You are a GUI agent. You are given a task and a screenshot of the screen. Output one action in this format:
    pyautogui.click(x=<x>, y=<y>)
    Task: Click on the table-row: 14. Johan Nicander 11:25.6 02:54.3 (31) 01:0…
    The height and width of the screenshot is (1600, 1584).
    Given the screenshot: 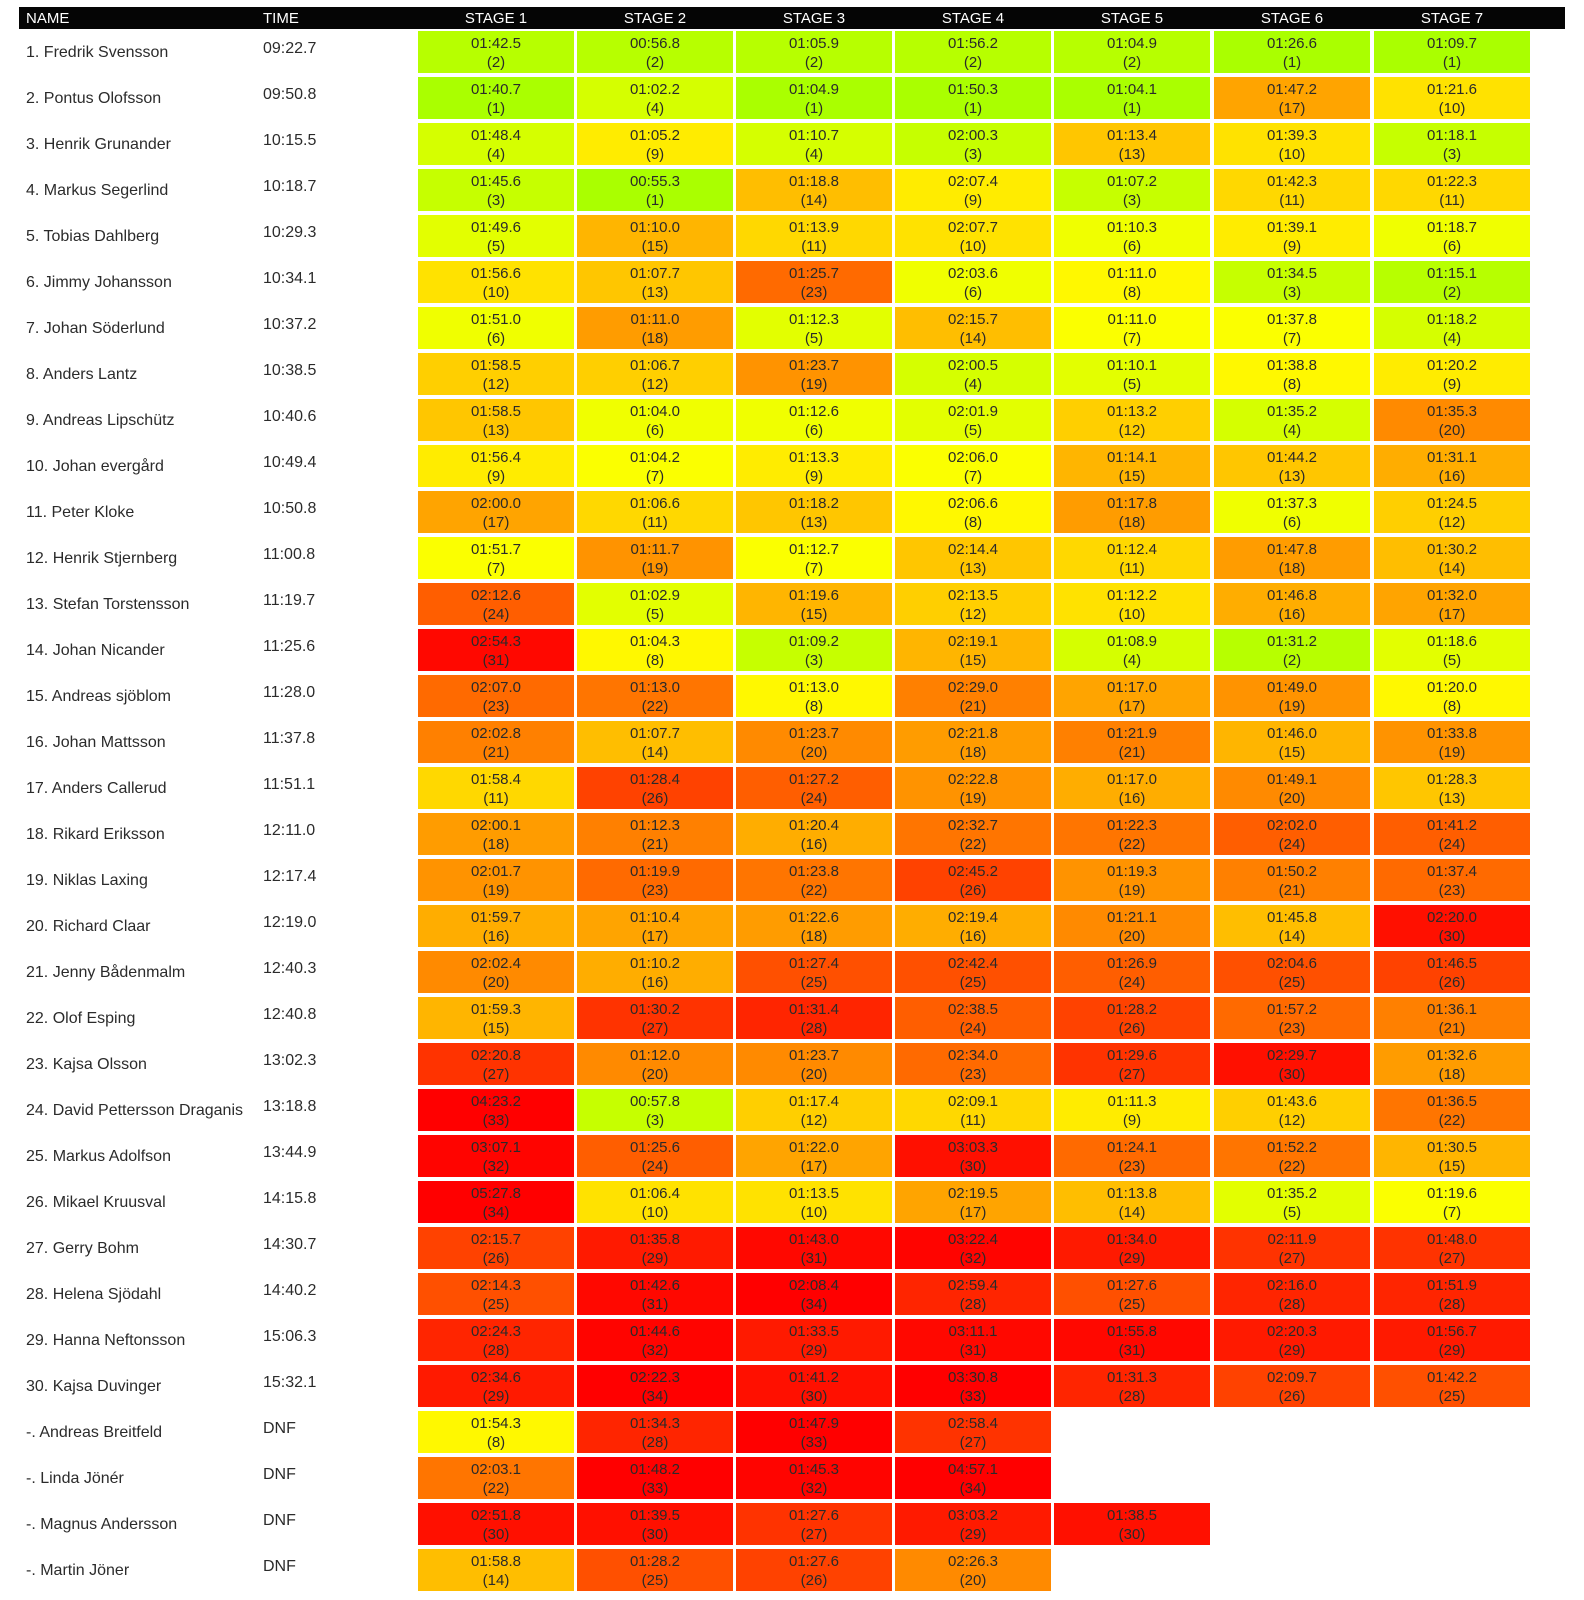 What is the action you would take?
    pyautogui.click(x=792, y=650)
    